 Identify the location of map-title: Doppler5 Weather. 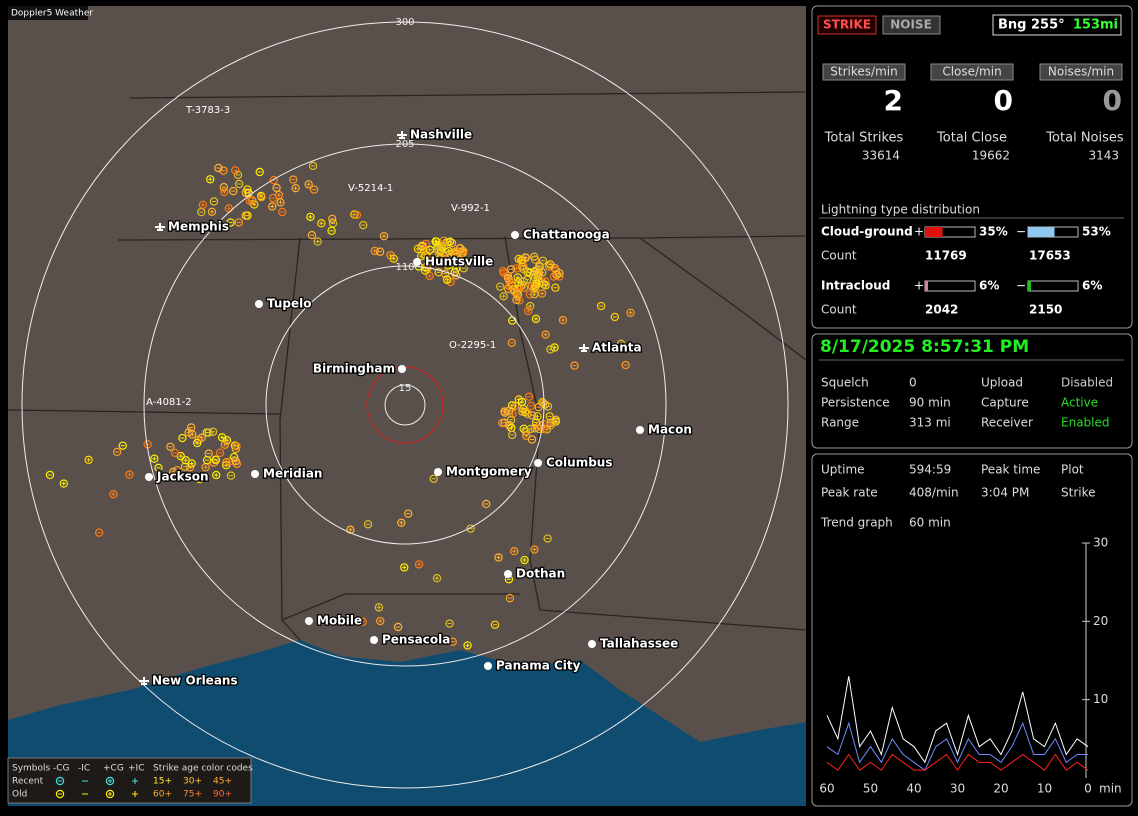
(52, 14).